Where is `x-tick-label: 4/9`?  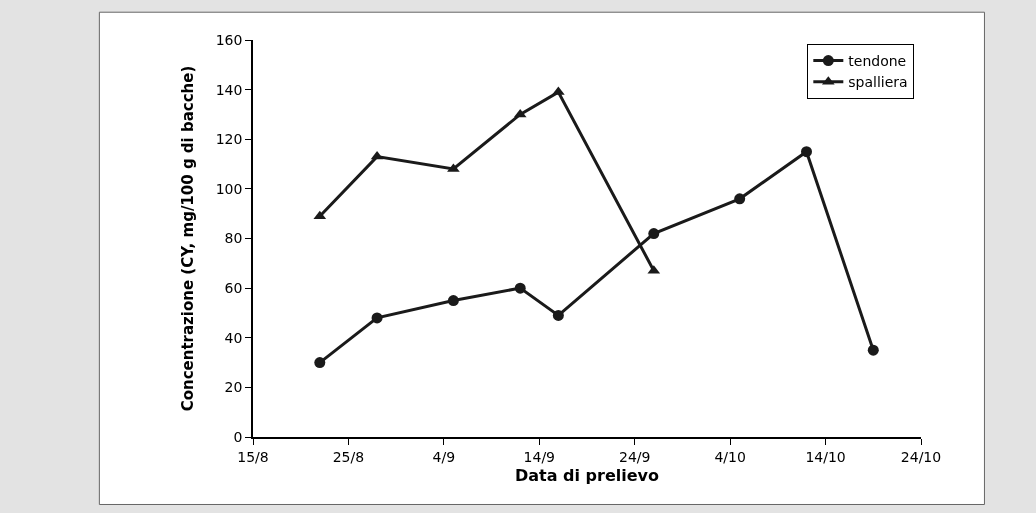
x-tick-label: 4/9 is located at coordinates (444, 456).